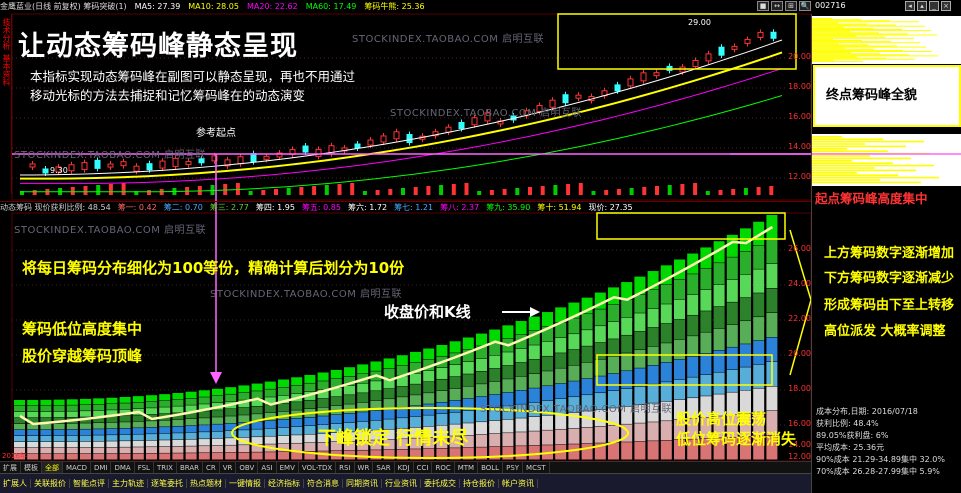  Describe the element at coordinates (6, 34) in the screenshot. I see `sidebar-tab-tech: 技术分析` at that location.